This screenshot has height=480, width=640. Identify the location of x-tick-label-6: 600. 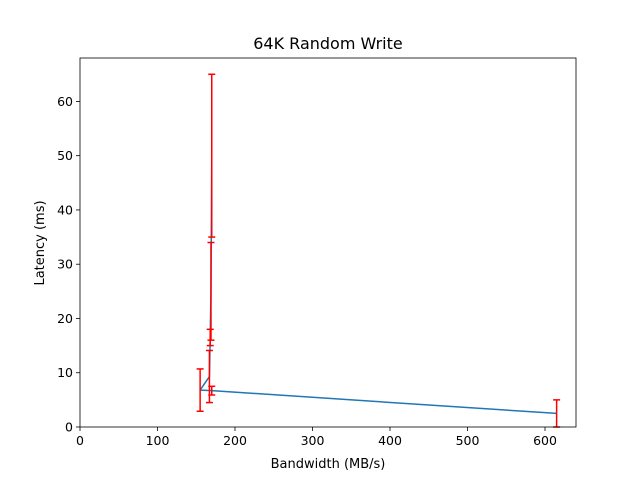
(545, 440).